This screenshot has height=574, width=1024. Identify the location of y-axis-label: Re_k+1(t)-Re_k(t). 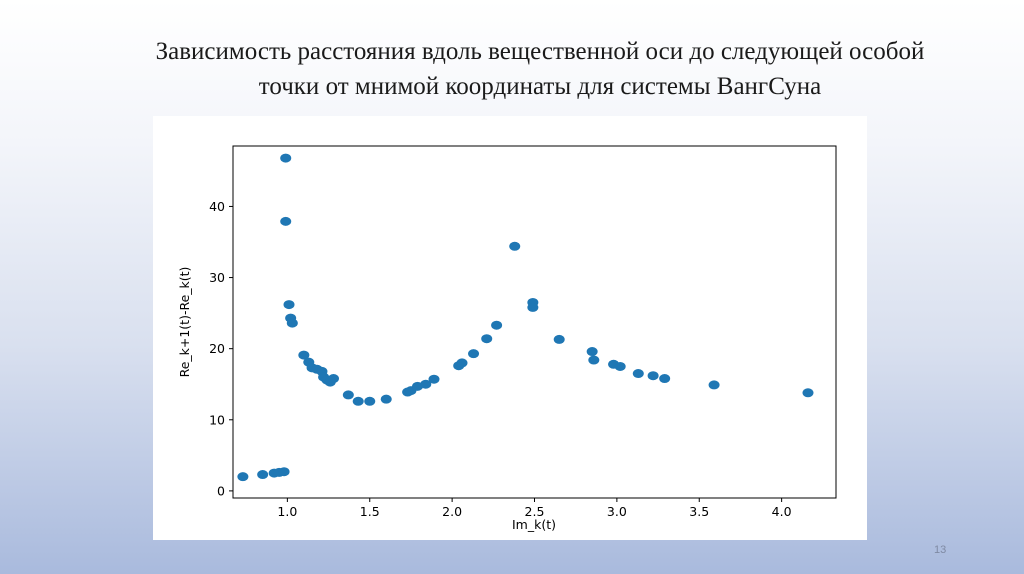
(184, 322).